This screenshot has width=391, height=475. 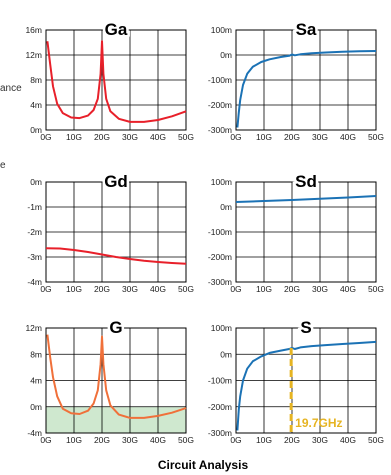 What do you see at coordinates (220, 407) in the screenshot?
I see `panel-s-y-tick: -200m` at bounding box center [220, 407].